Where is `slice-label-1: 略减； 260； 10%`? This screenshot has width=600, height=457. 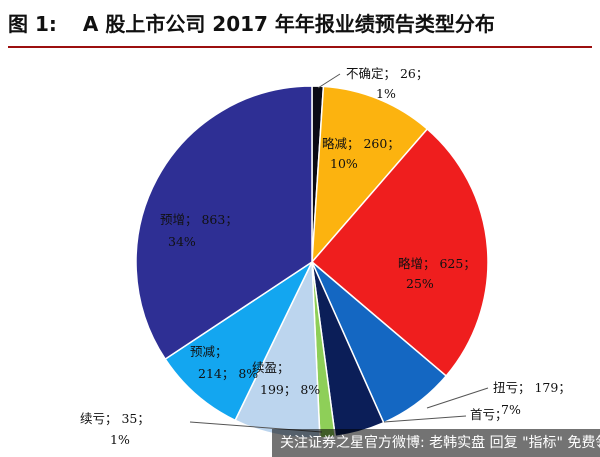 slice-label-1: 略减； 260； 10% is located at coordinates (361, 153).